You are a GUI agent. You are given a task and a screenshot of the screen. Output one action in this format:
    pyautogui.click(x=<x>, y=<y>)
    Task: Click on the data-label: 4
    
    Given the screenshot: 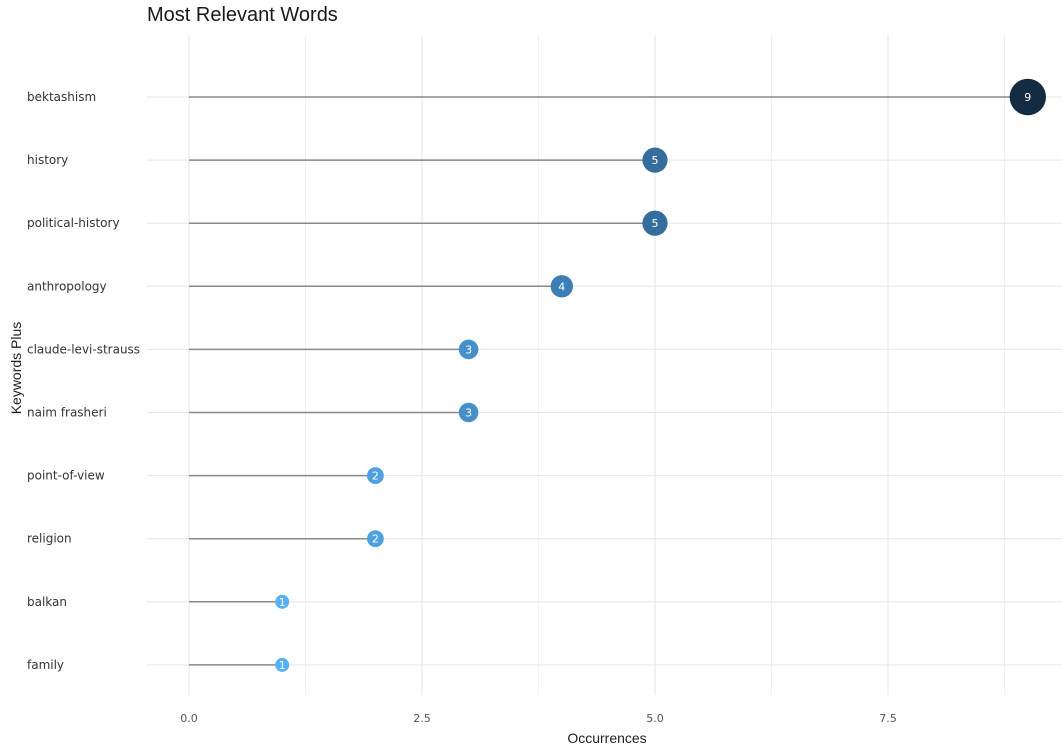 What is the action you would take?
    pyautogui.click(x=561, y=286)
    